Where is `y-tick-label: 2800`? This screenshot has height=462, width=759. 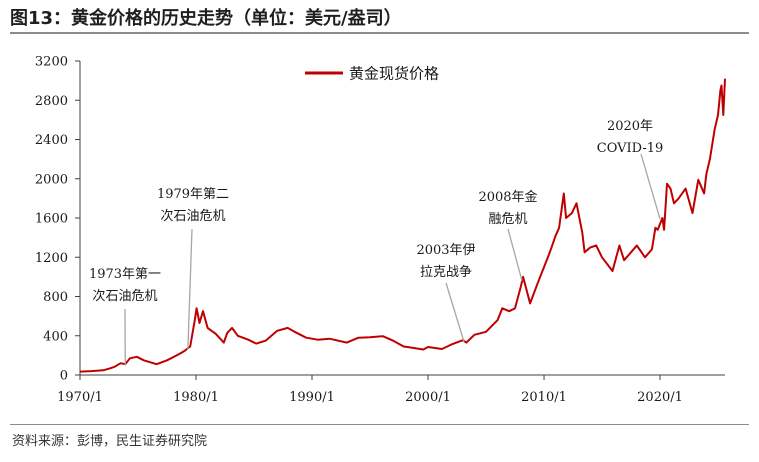 y-tick-label: 2800 is located at coordinates (51, 101).